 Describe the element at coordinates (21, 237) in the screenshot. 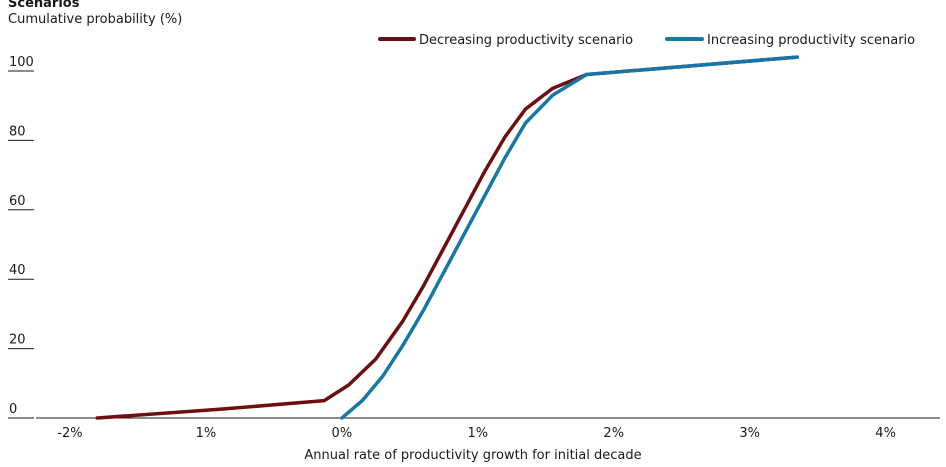

I see `y-axis: 0 20 40 60 80 100` at that location.